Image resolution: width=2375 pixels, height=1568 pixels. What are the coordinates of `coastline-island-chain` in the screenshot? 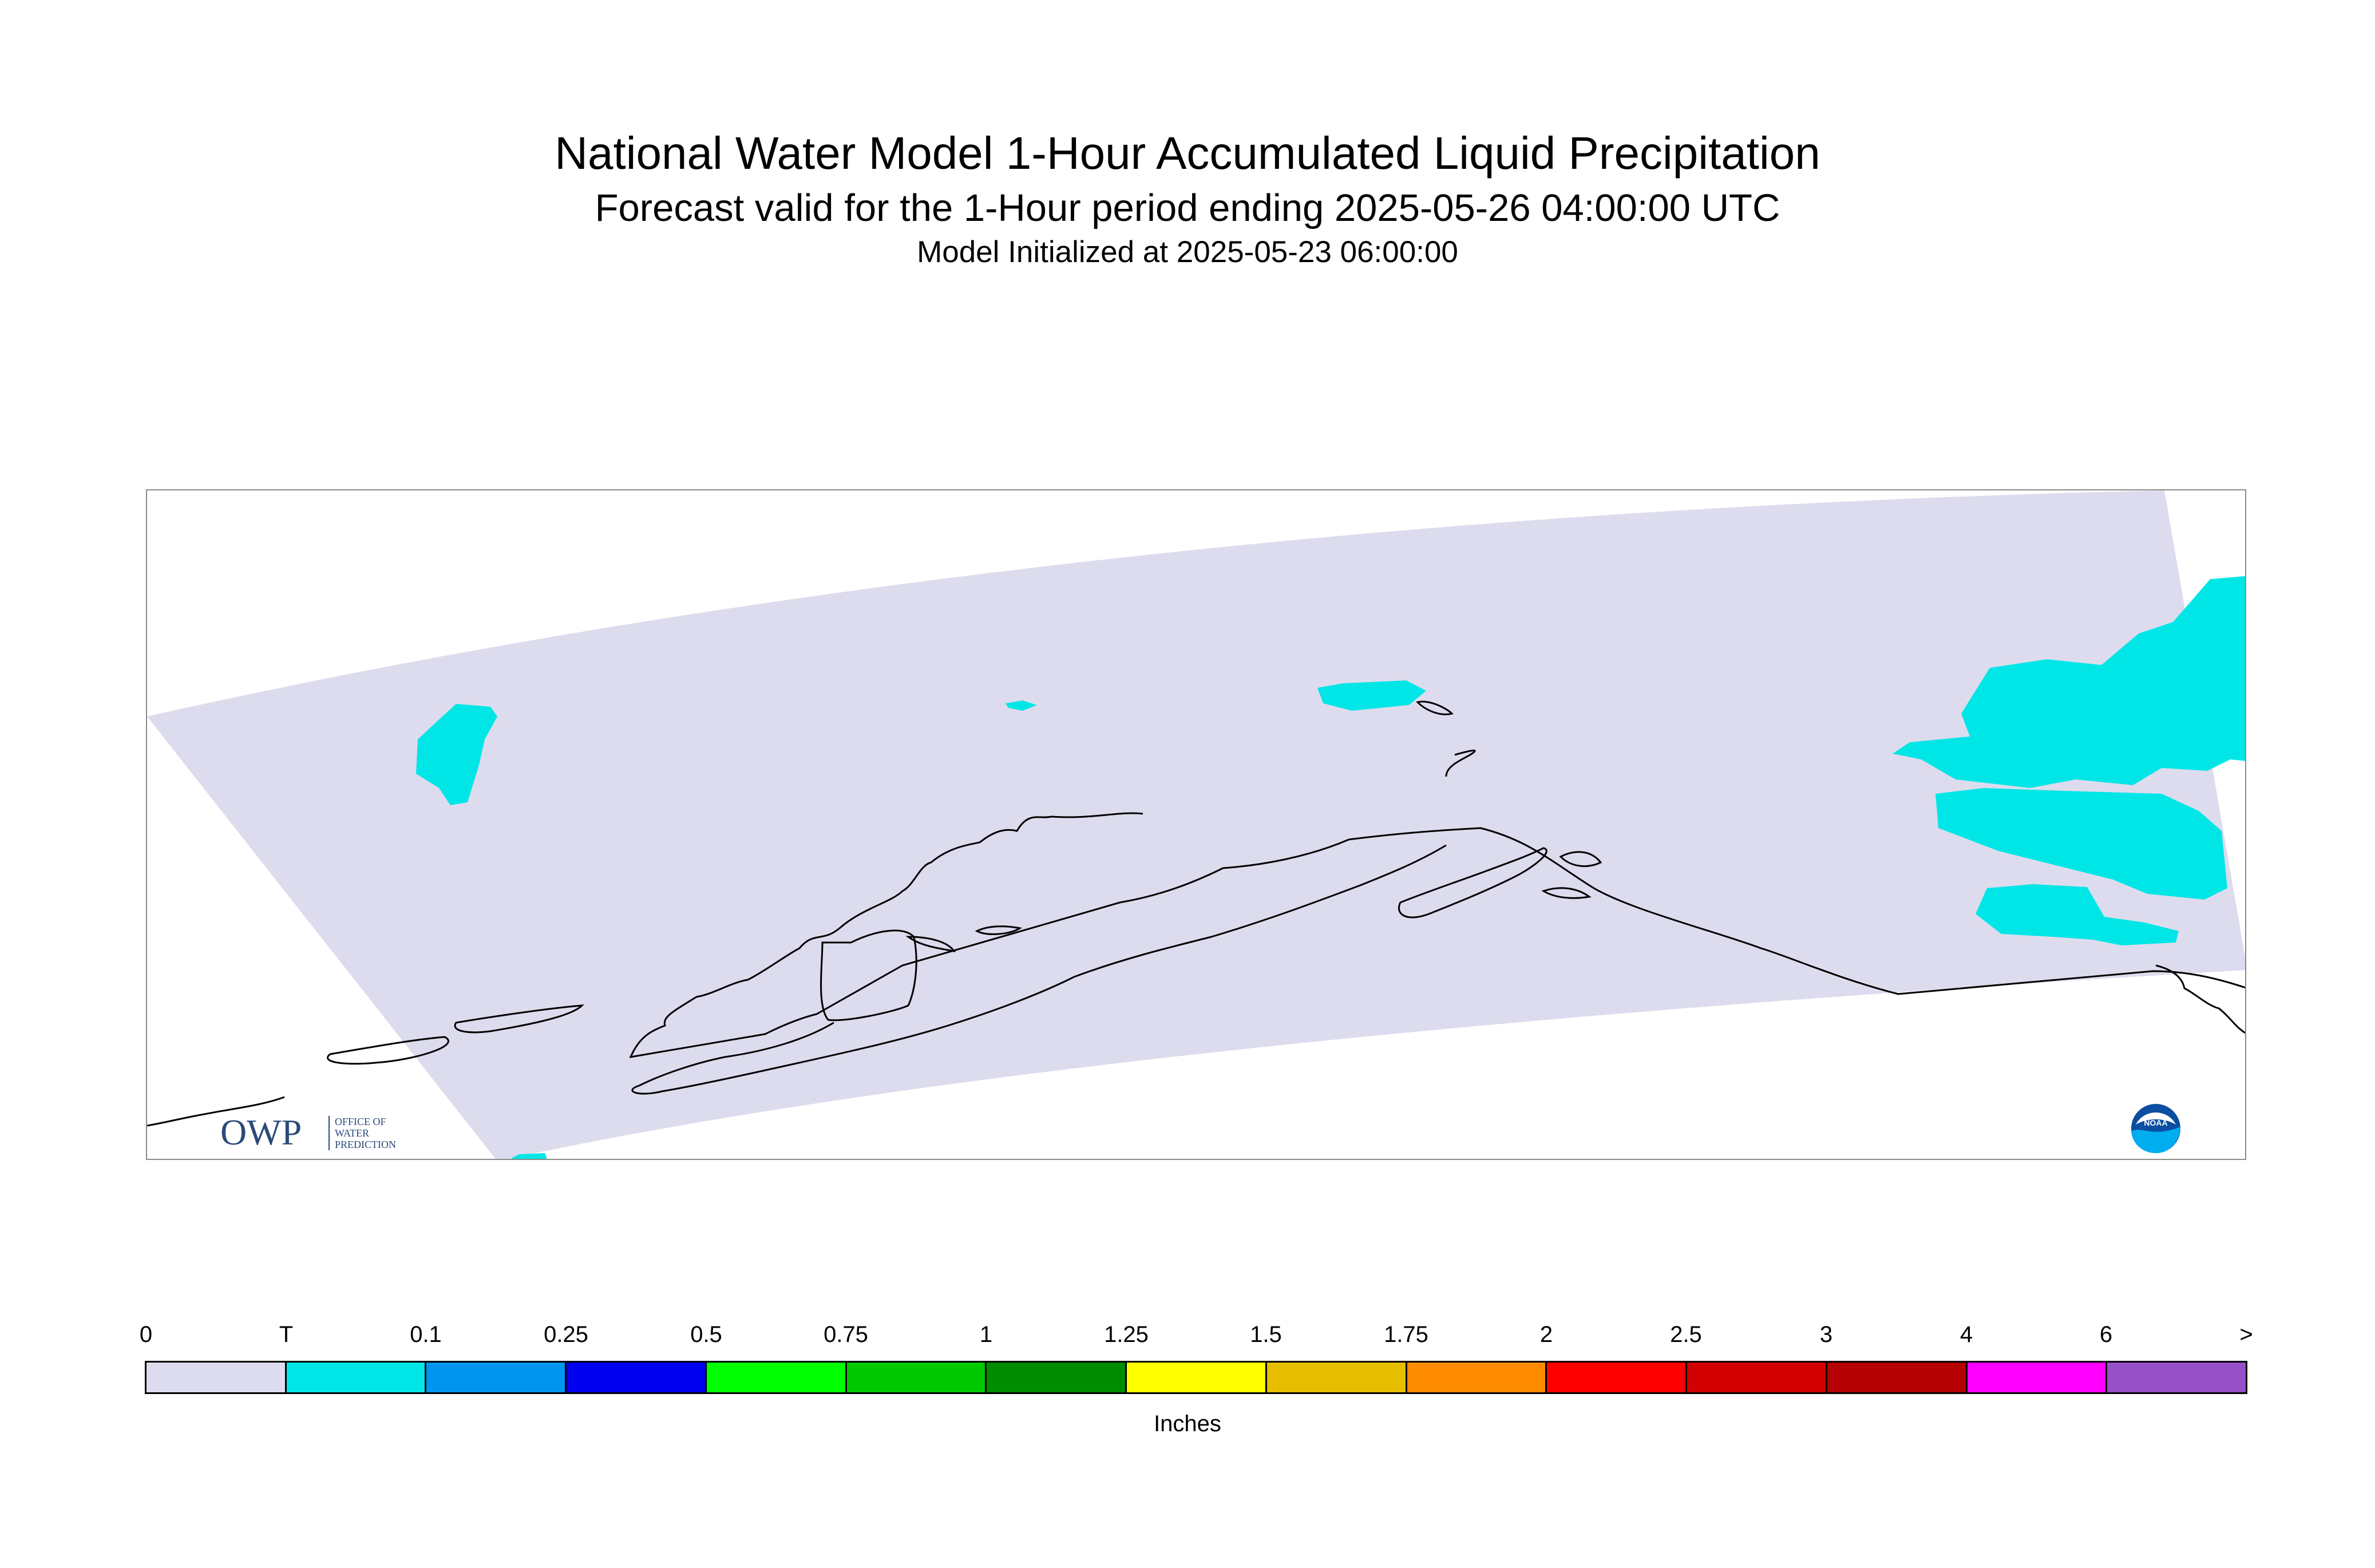 It's located at (365, 1065).